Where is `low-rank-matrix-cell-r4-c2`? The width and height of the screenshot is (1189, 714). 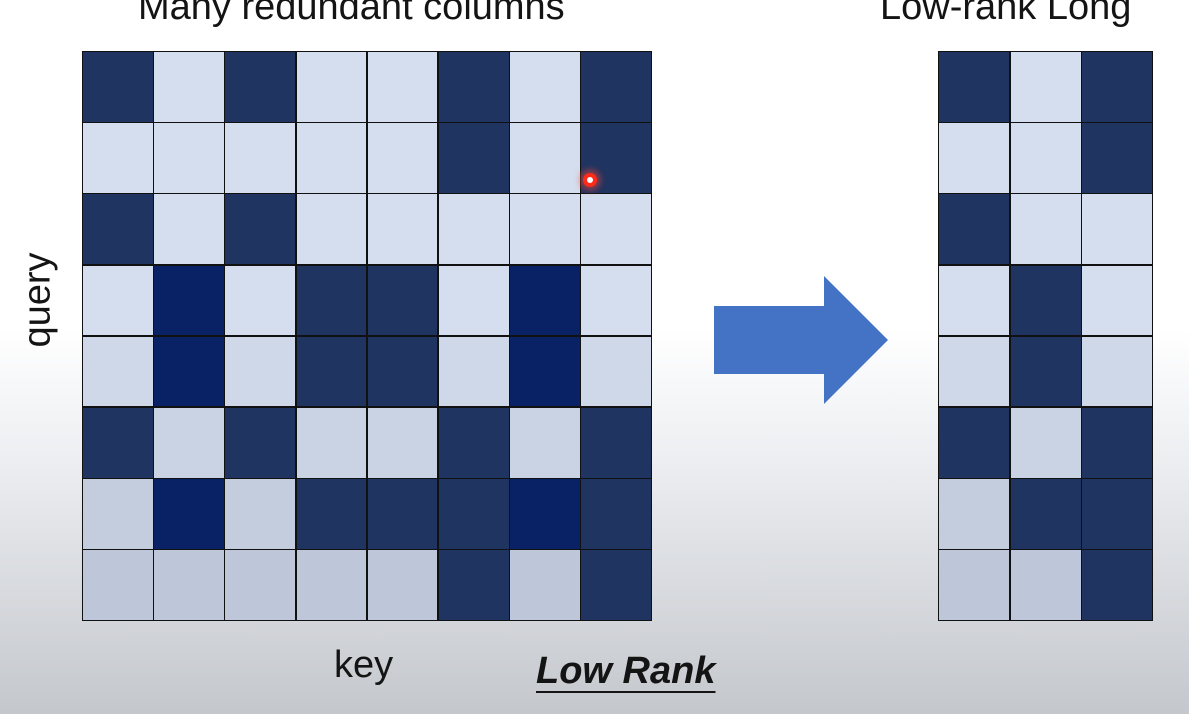 low-rank-matrix-cell-r4-c2 is located at coordinates (1045, 300).